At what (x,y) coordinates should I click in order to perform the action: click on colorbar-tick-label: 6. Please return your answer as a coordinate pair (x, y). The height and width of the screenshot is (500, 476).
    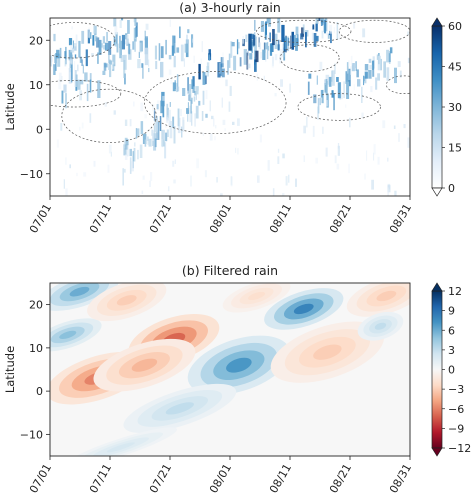
    Looking at the image, I should click on (451, 330).